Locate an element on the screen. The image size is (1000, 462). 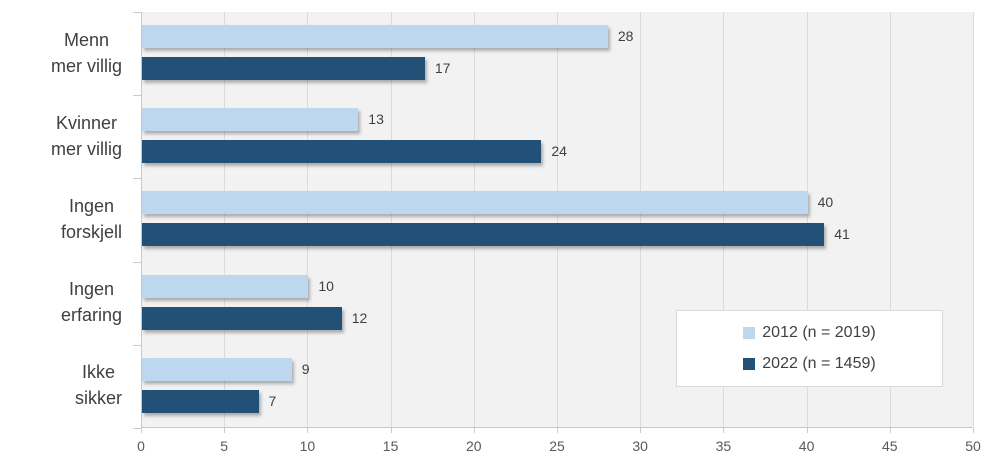
bar-value-label: 10 is located at coordinates (326, 285).